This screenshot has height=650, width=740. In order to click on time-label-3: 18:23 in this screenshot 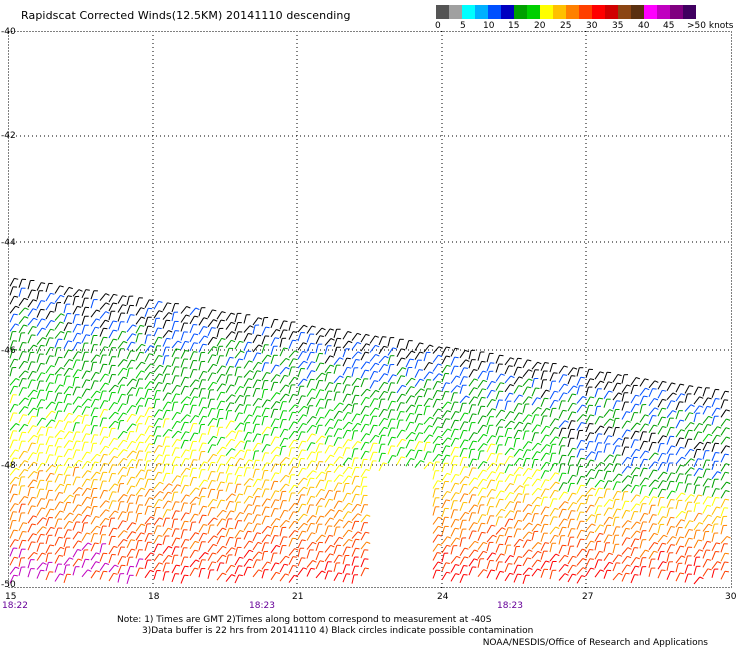, I will do `click(510, 606)`.